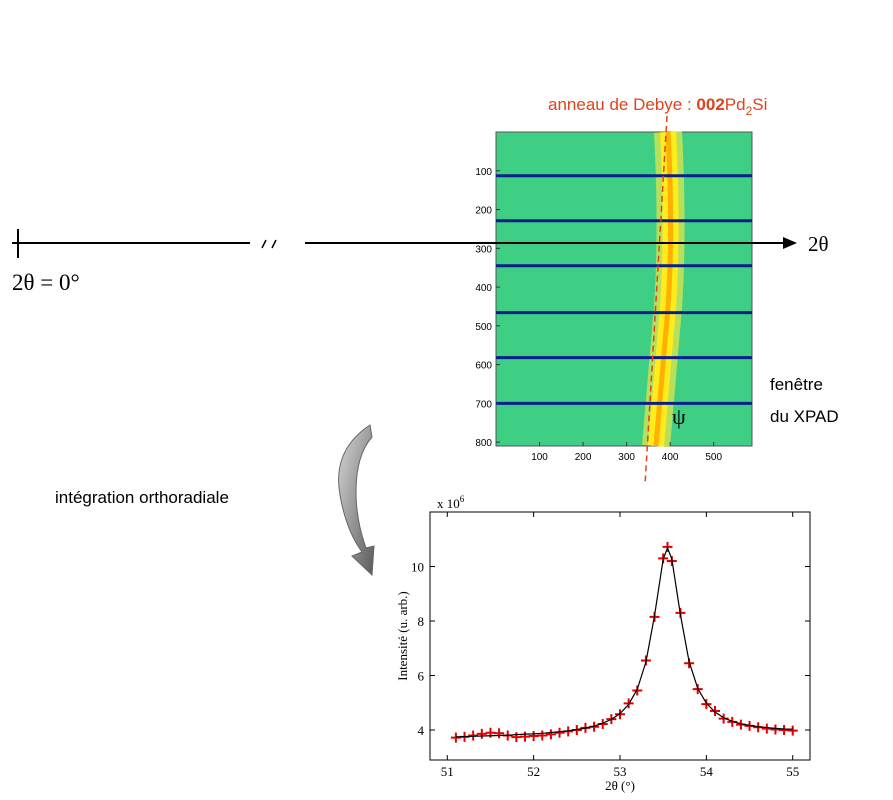 The height and width of the screenshot is (800, 893). What do you see at coordinates (451, 502) in the screenshot?
I see `y-multiplier: x 106` at bounding box center [451, 502].